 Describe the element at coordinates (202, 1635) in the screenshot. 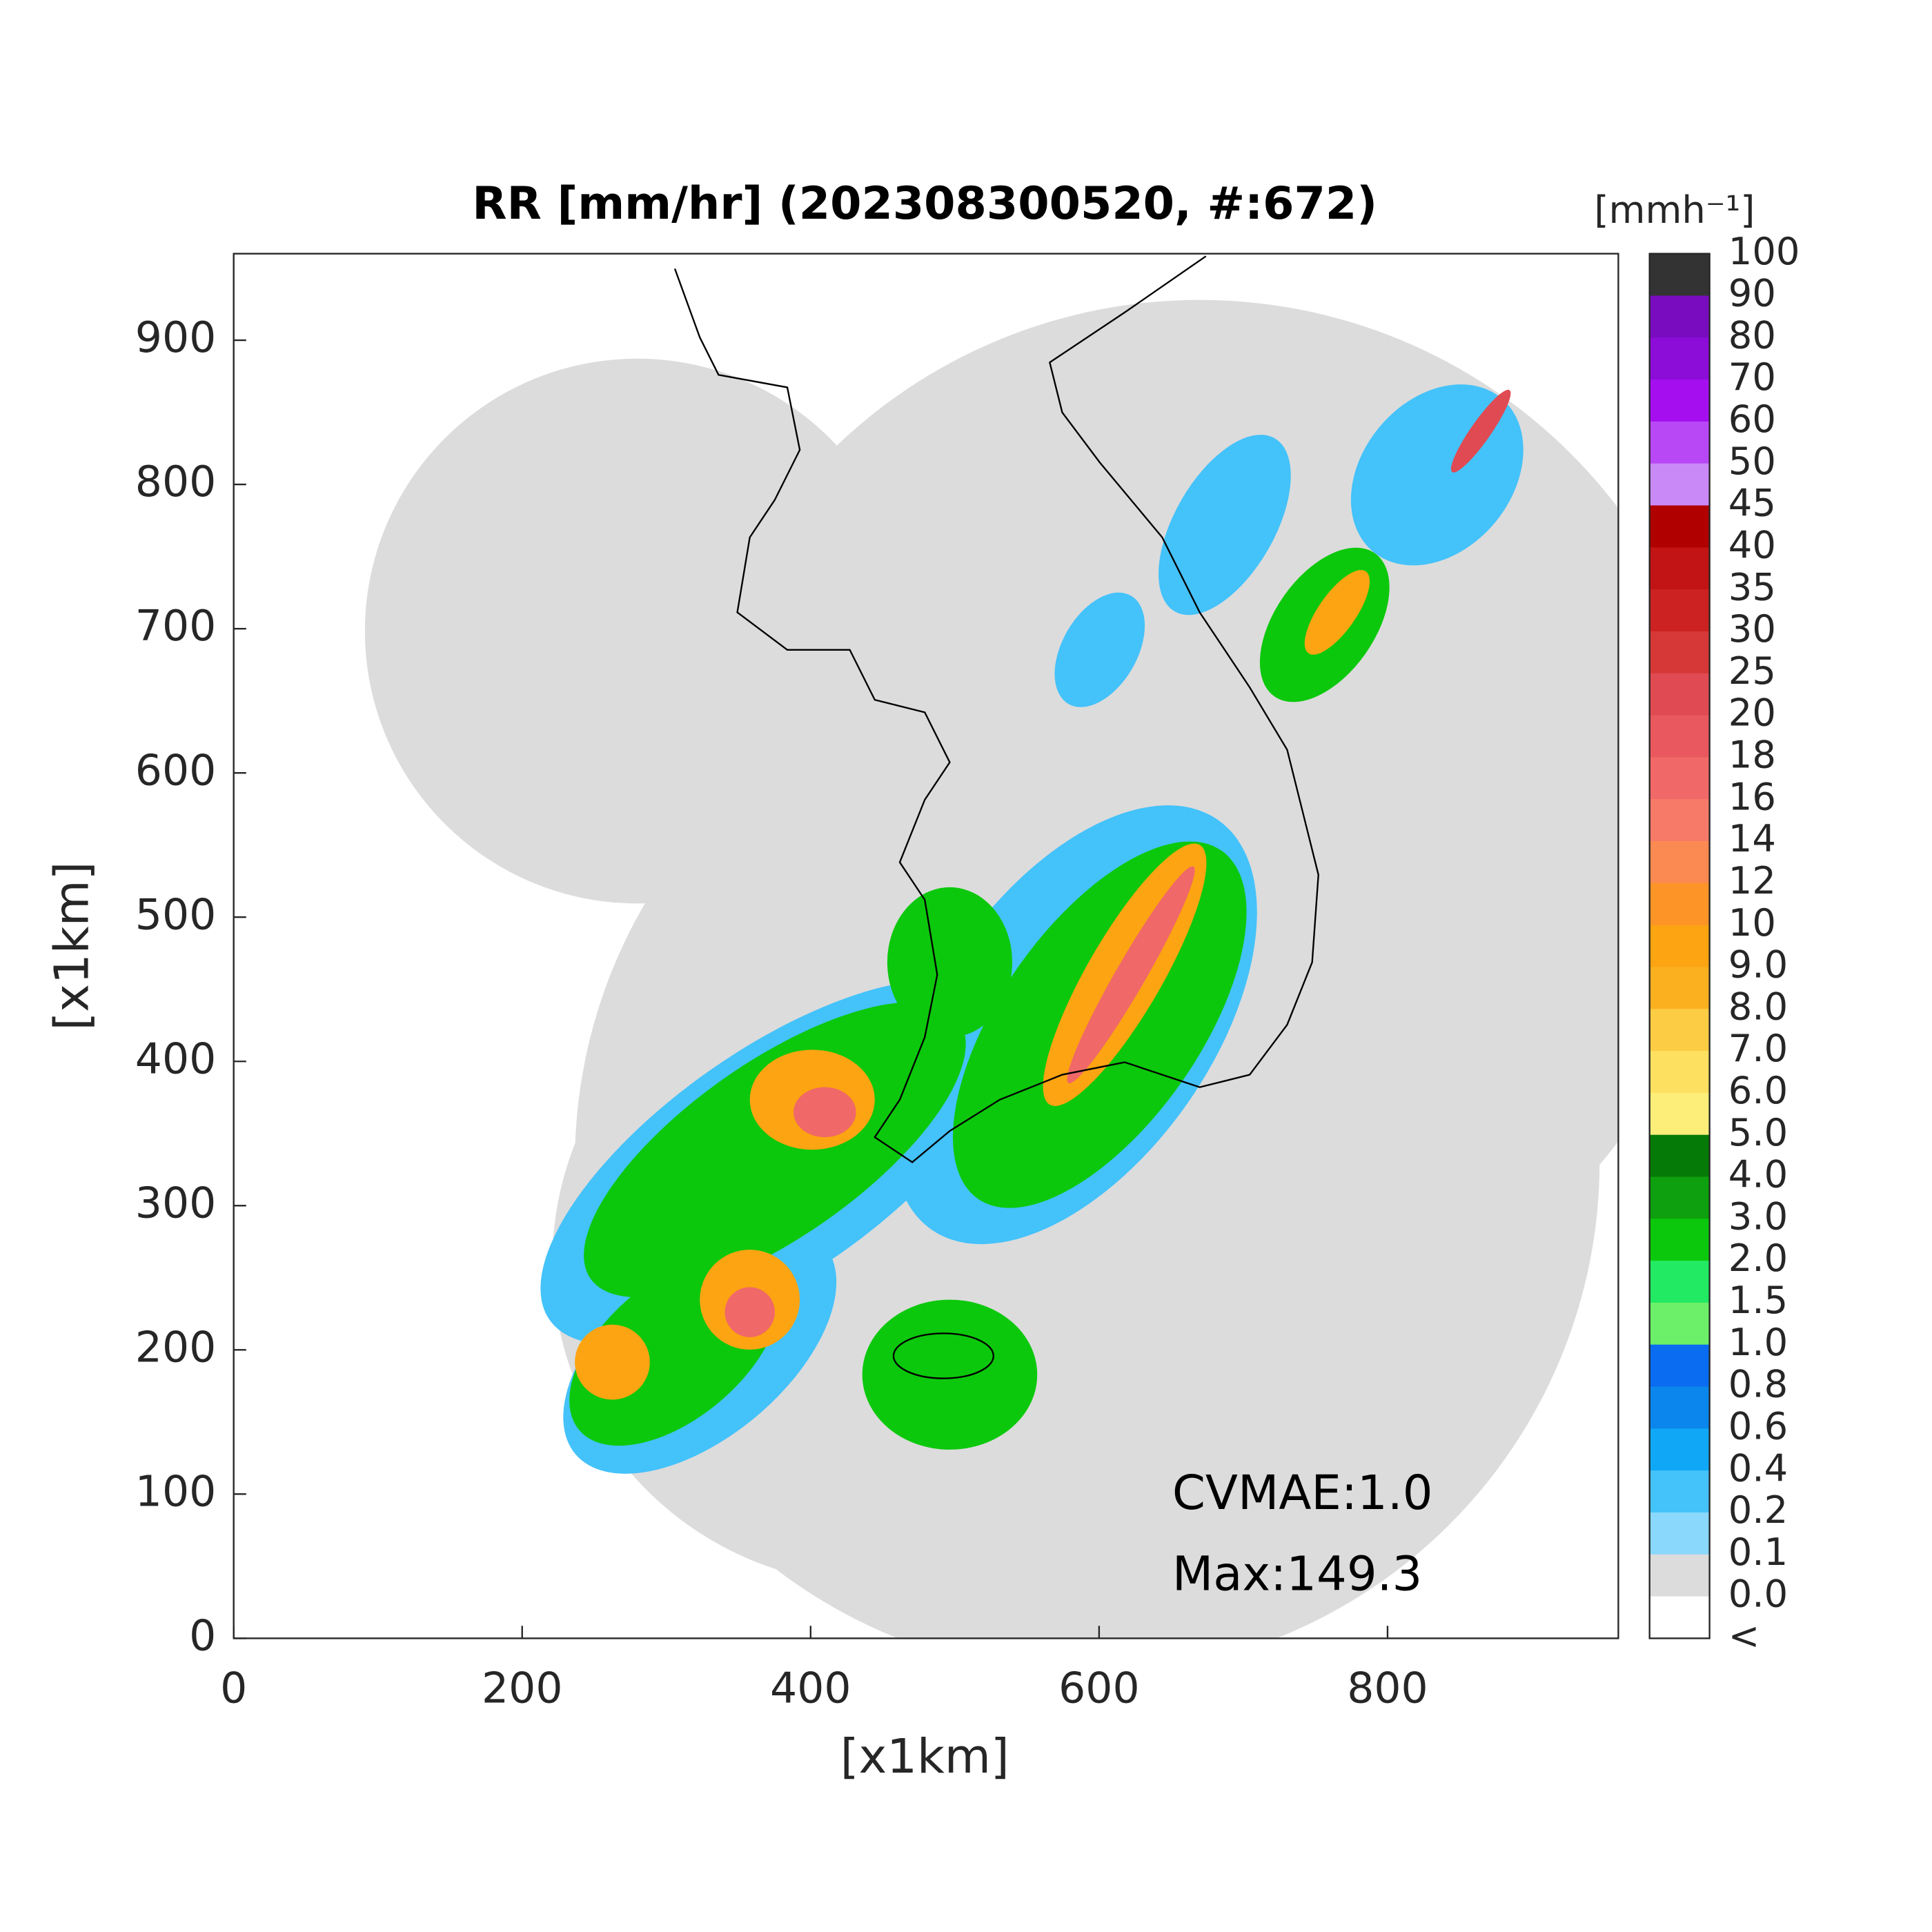

I see `y-tick-label: 0` at that location.